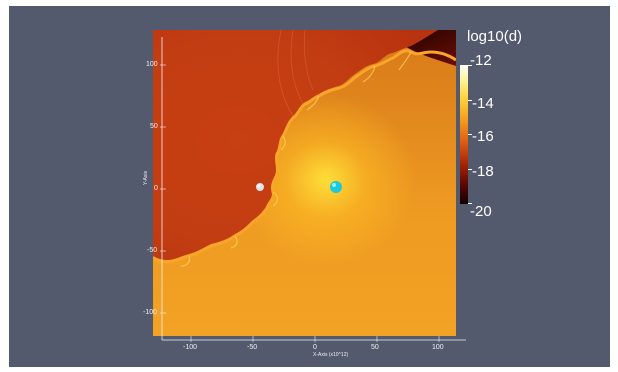  I want to click on colorbar-label: -20, so click(481, 211).